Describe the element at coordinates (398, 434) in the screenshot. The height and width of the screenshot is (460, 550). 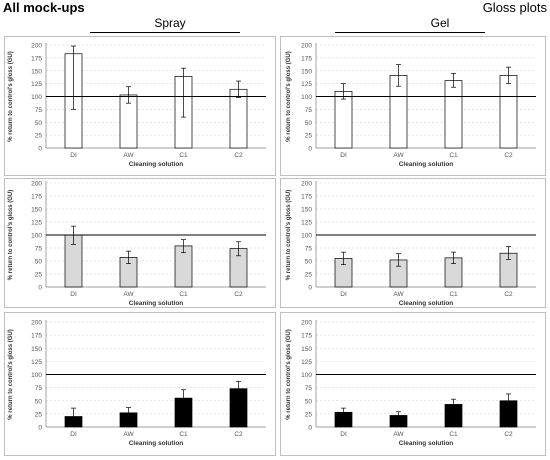
I see `gel-black-xtick-label: AW` at that location.